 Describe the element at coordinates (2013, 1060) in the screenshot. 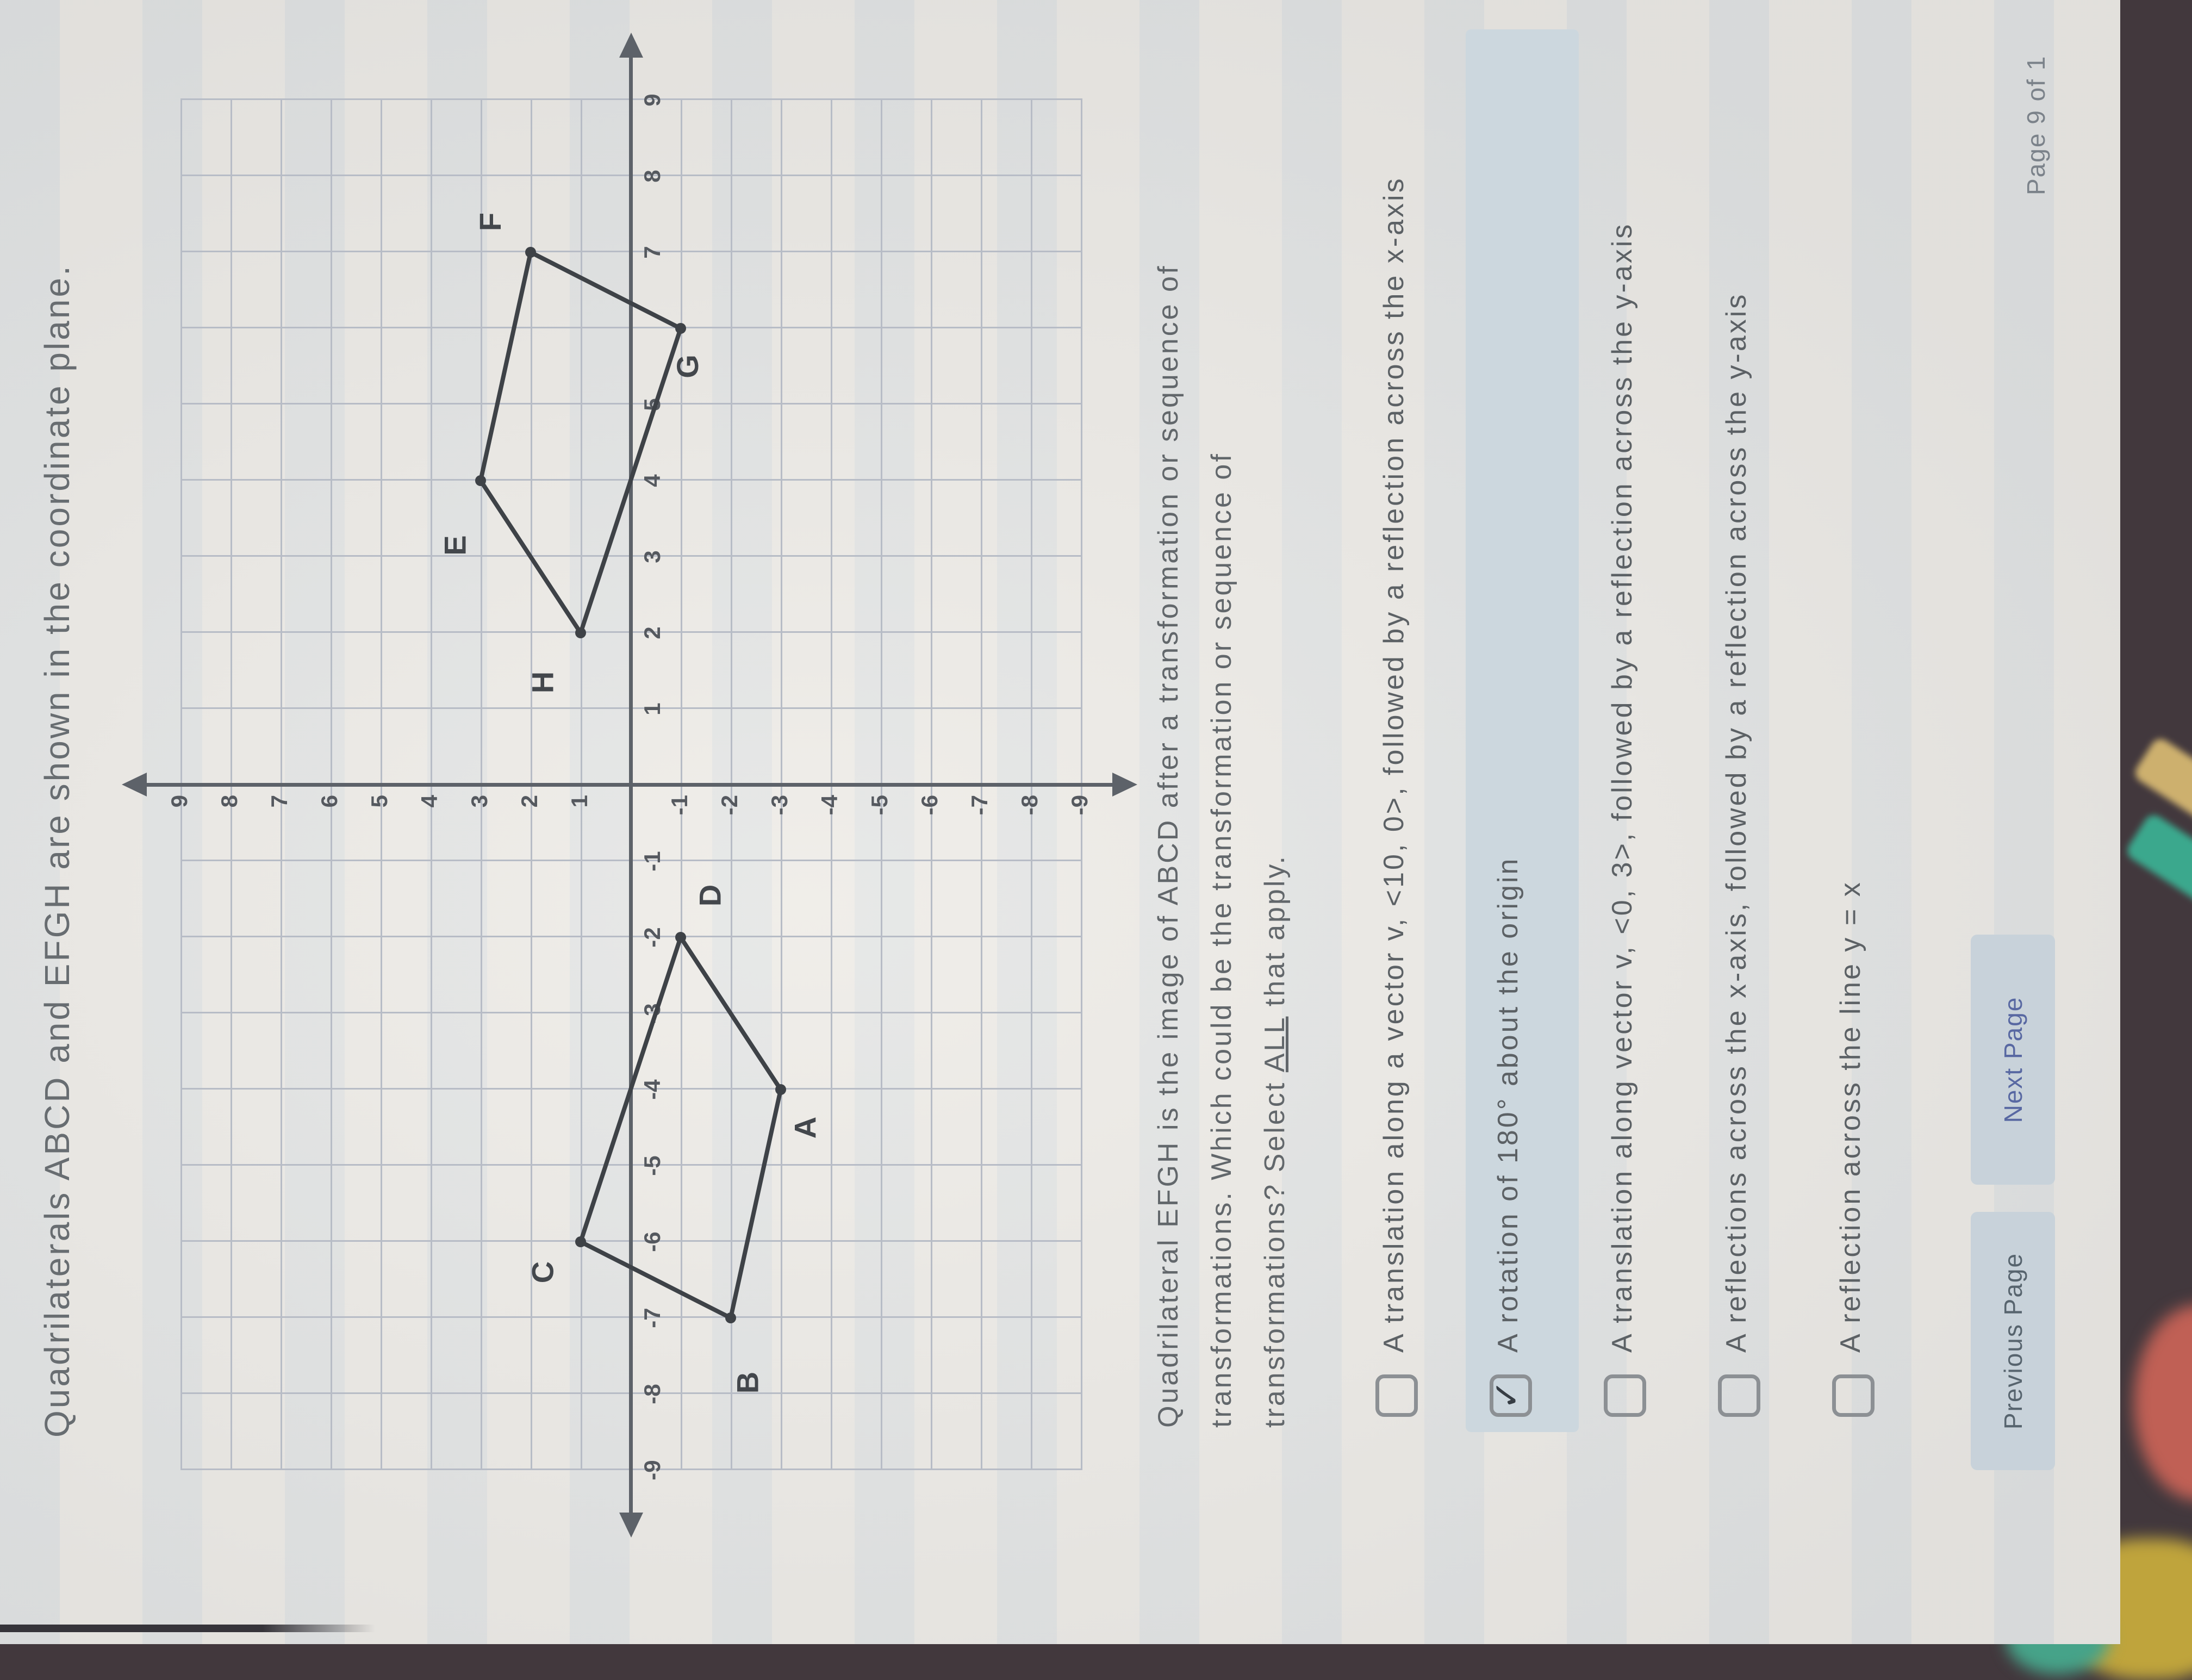

I see `next-page-button: Next Page` at that location.